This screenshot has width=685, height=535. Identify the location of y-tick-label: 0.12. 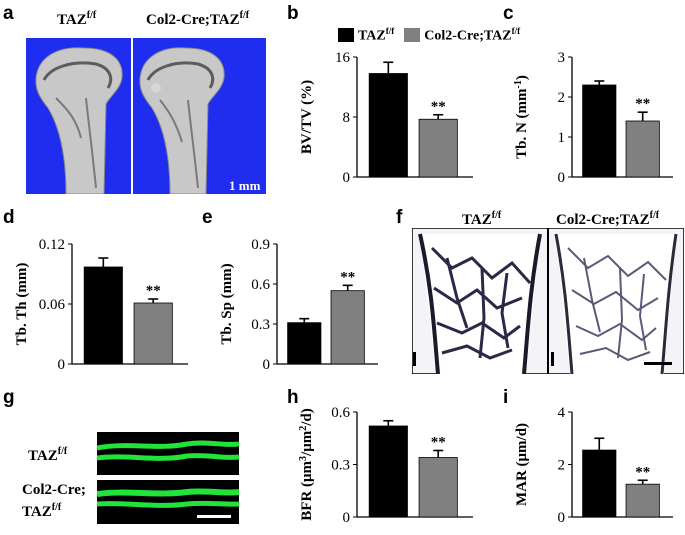
(52, 245).